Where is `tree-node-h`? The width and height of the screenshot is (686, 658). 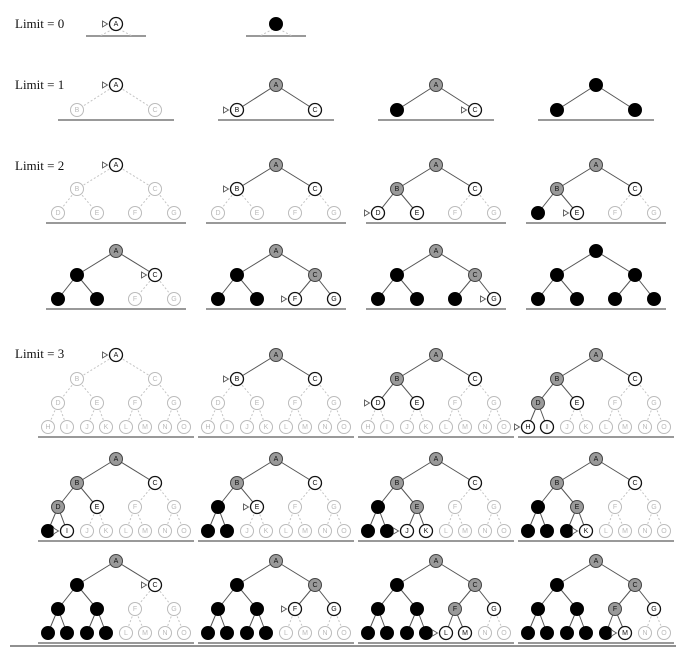
tree-node-h is located at coordinates (368, 633).